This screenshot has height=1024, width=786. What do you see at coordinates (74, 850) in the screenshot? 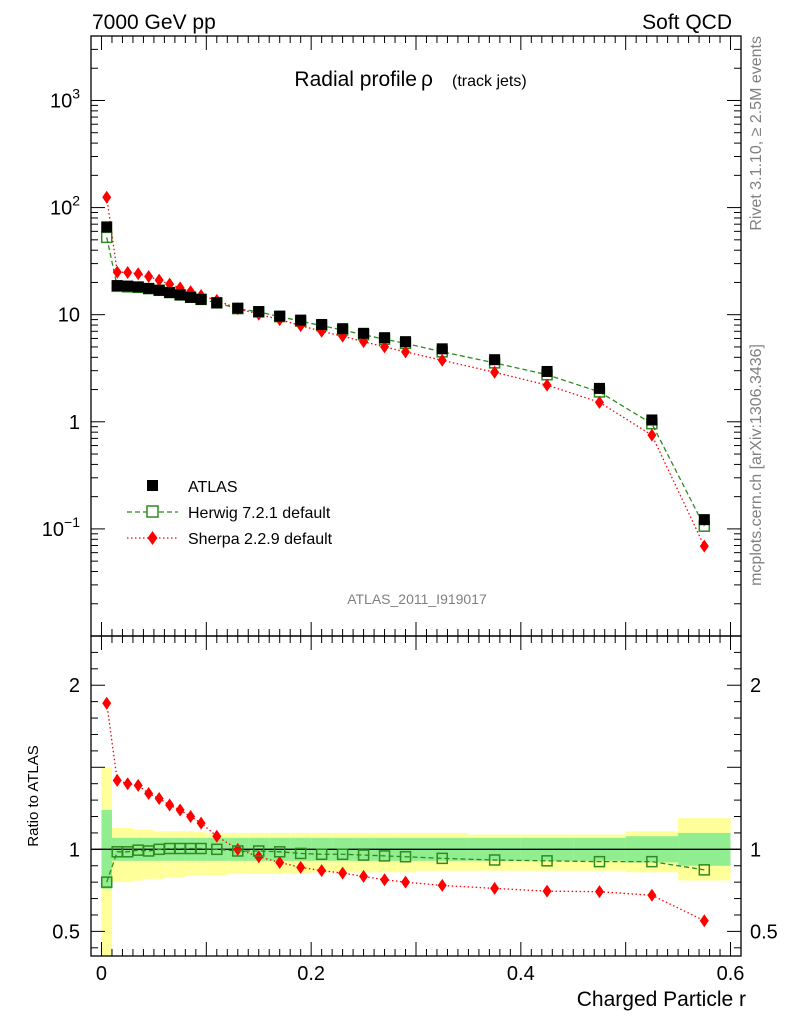
I see `ratio-ytick-label-left: 1` at bounding box center [74, 850].